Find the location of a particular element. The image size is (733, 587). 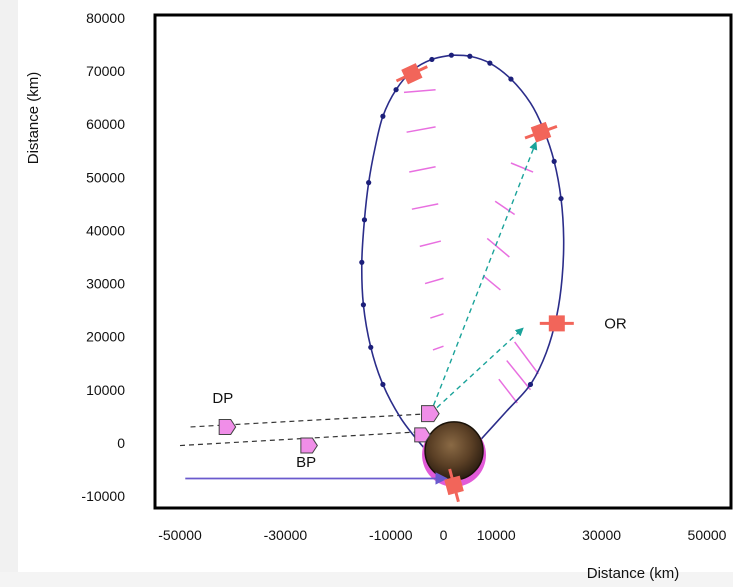

central-body is located at coordinates (454, 454).